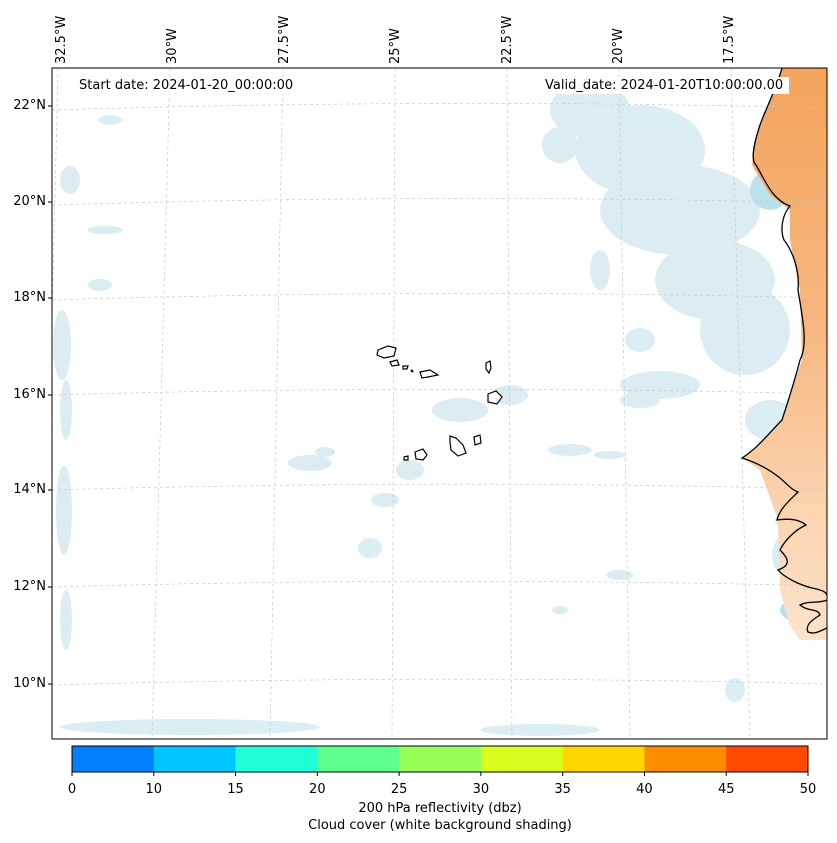 The height and width of the screenshot is (843, 837). What do you see at coordinates (399, 789) in the screenshot?
I see `colorbar-tick-label: 25` at bounding box center [399, 789].